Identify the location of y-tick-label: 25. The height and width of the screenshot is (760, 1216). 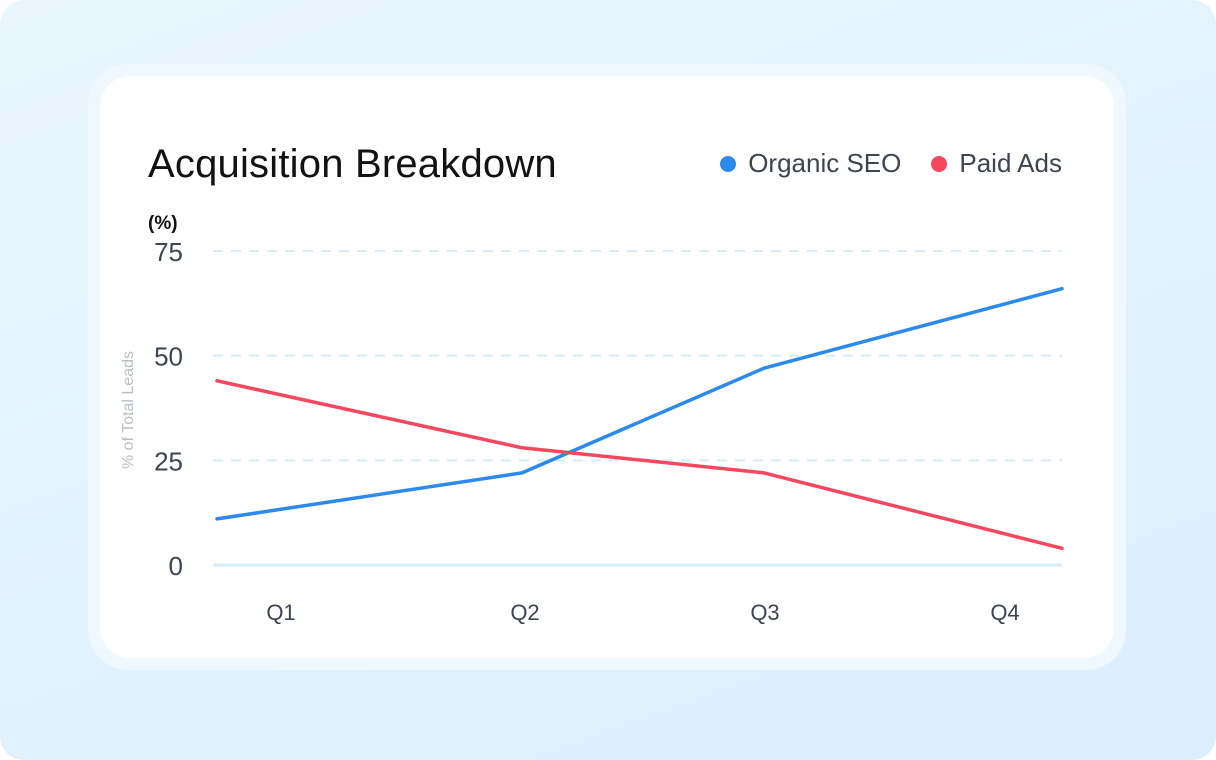
(168, 461).